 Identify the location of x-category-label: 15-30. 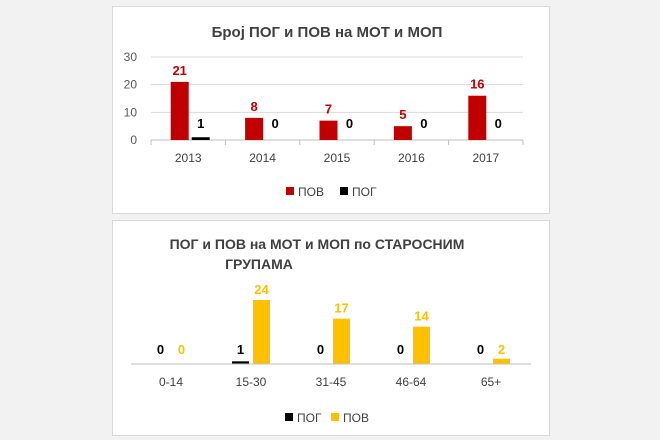
(251, 382).